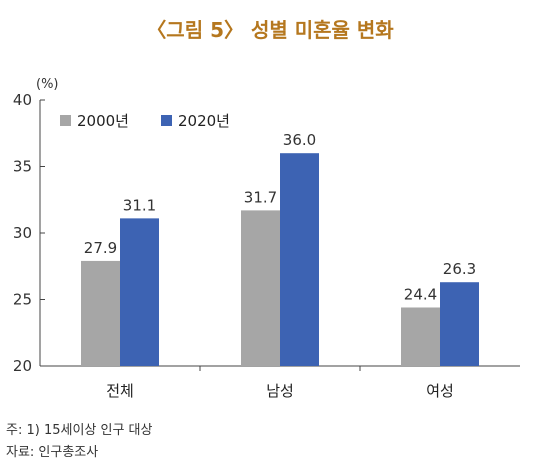  I want to click on chart-notes: 주: 1) 15세이상 인구 대상 자료: 인구총조사, so click(79, 442).